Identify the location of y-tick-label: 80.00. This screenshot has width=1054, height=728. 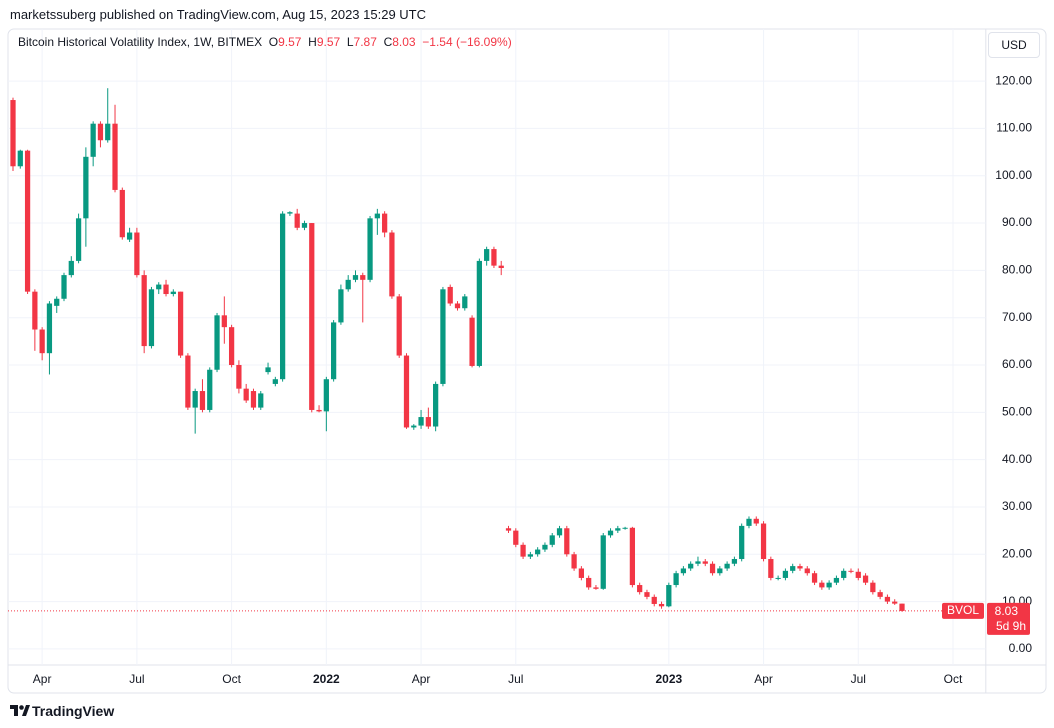
(1017, 270).